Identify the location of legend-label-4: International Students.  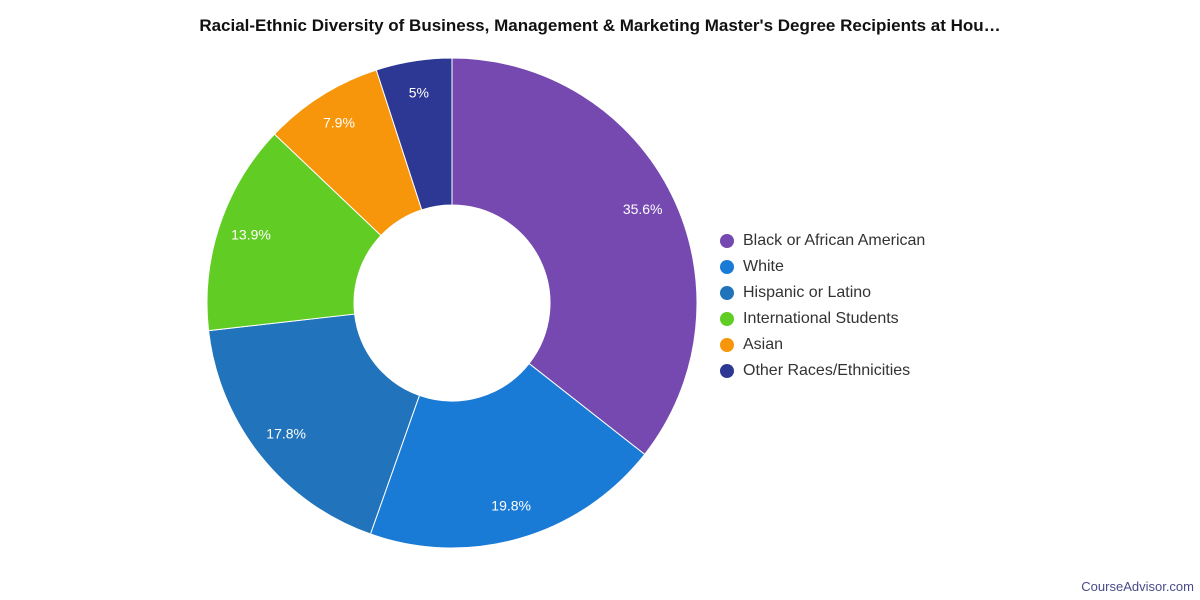
(821, 318).